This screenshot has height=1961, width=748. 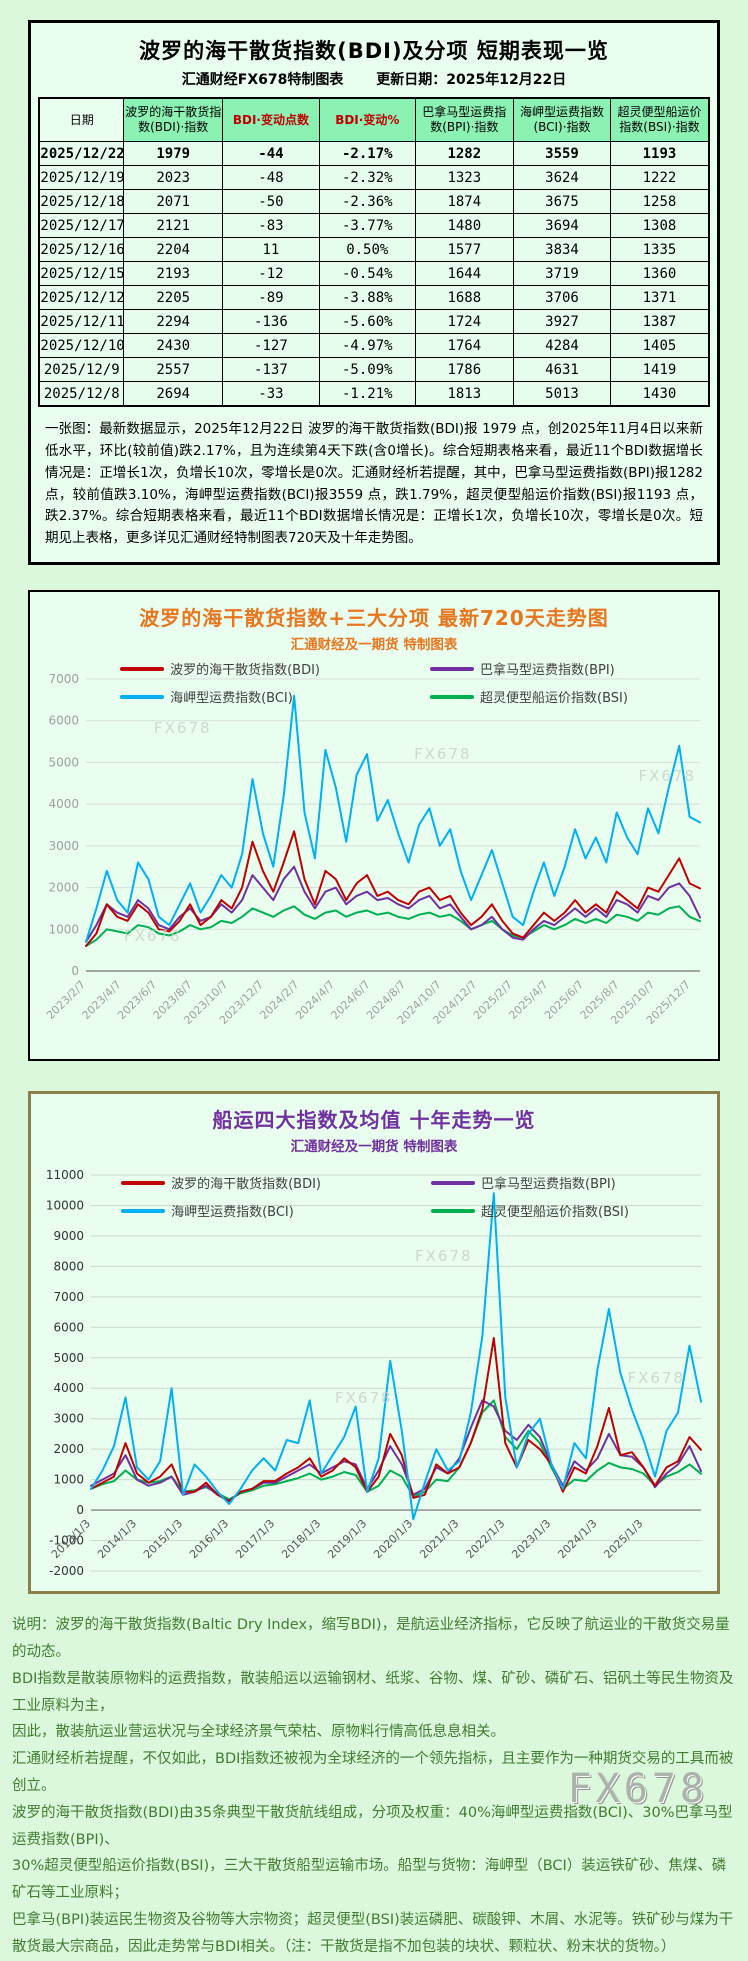 What do you see at coordinates (660, 345) in the screenshot?
I see `table-cell: 1405` at bounding box center [660, 345].